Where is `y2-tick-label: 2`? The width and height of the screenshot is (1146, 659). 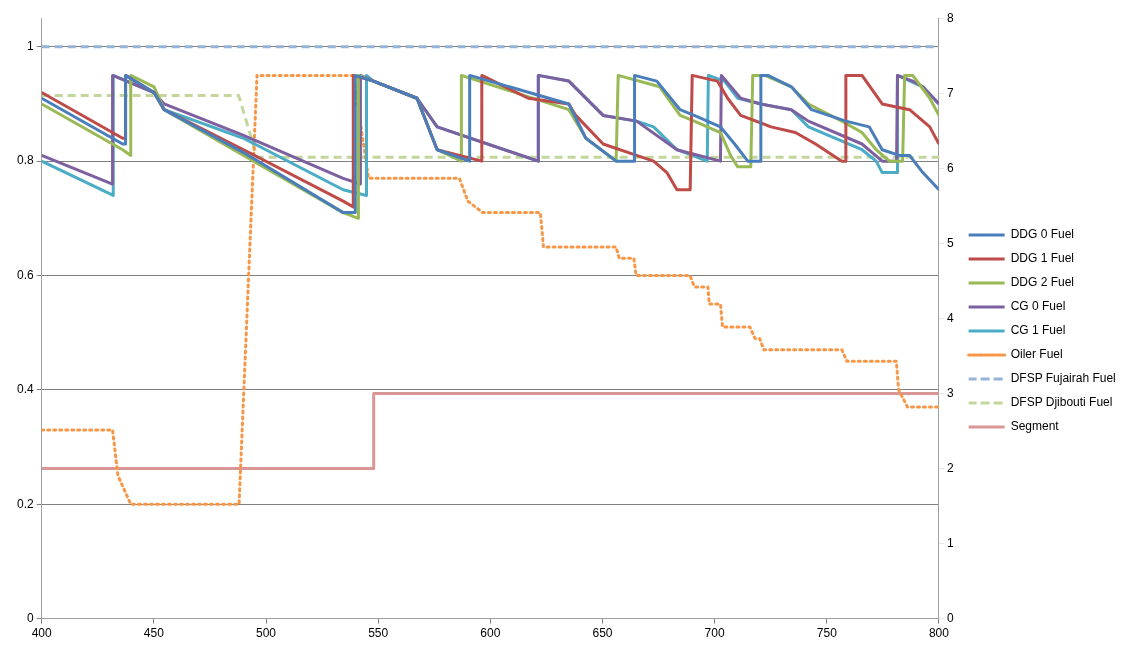
y2-tick-label: 2 is located at coordinates (950, 467).